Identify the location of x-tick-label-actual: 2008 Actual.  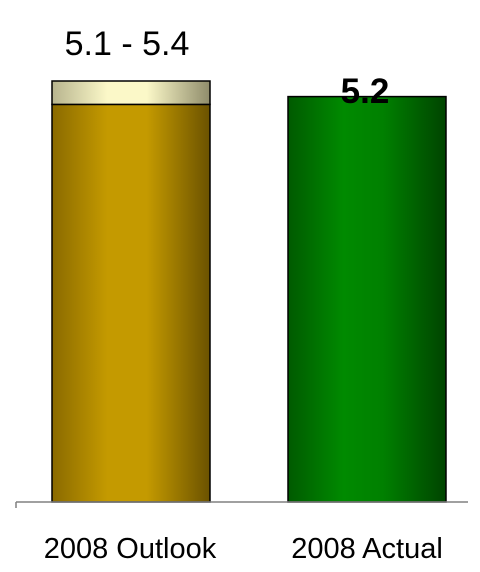
(367, 549).